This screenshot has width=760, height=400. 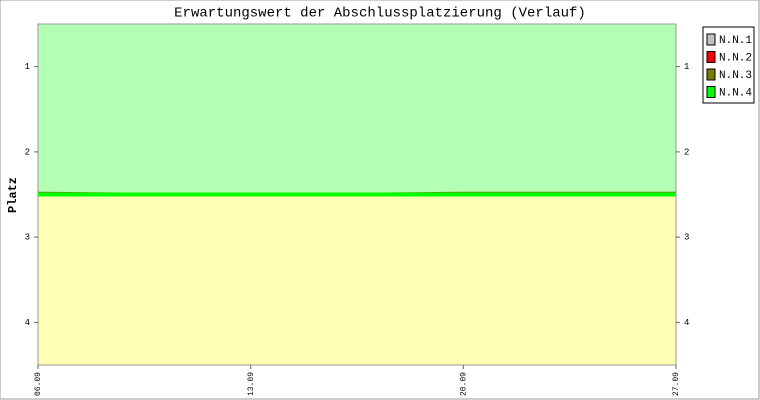 What do you see at coordinates (735, 76) in the screenshot?
I see `legend-label: N.N.3` at bounding box center [735, 76].